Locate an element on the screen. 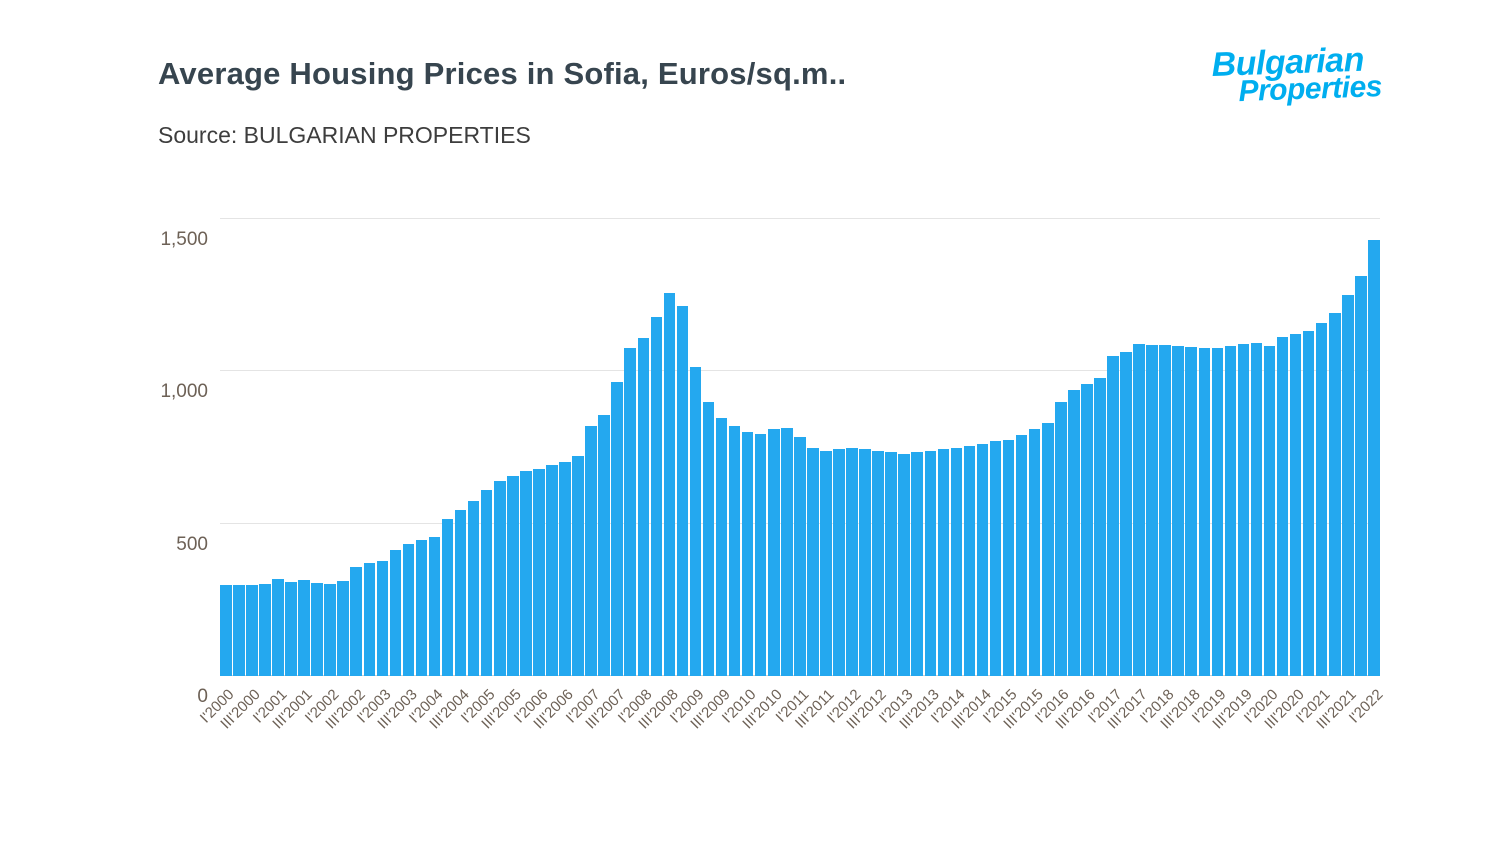 Image resolution: width=1500 pixels, height=844 pixels. bar-III'2021 is located at coordinates (1348, 485).